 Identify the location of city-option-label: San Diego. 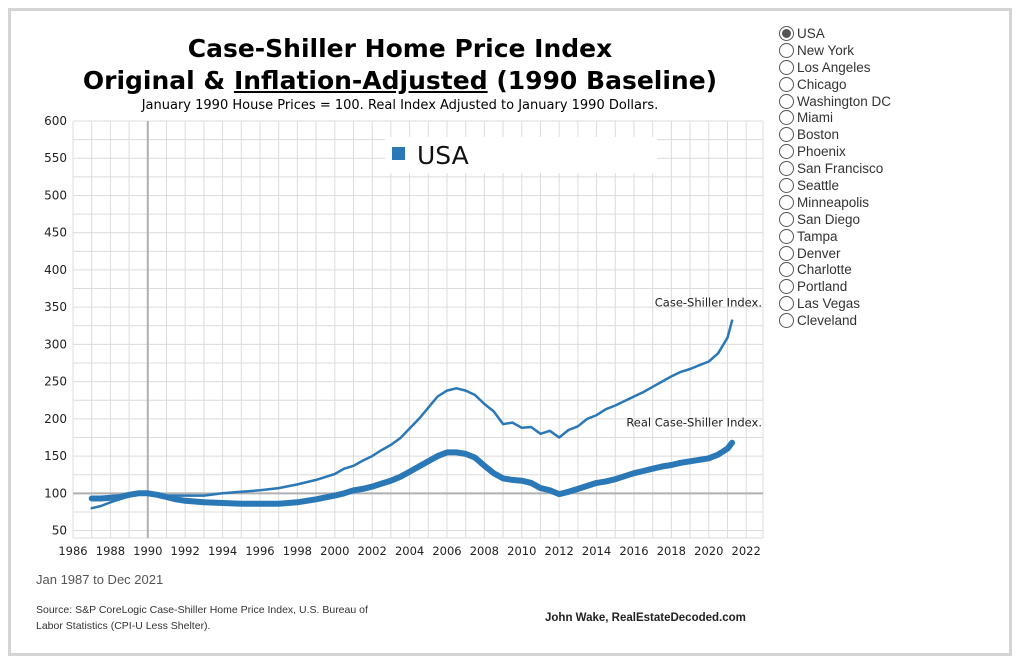
(829, 219).